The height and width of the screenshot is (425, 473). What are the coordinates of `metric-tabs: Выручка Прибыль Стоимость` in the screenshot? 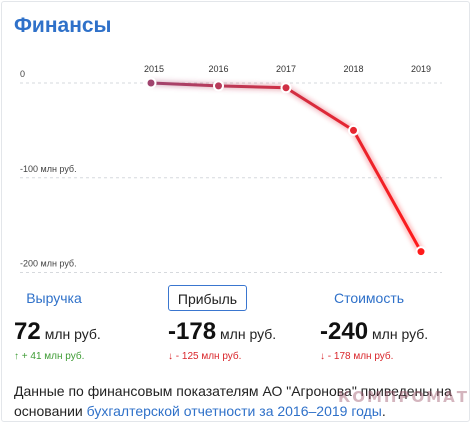 It's located at (235, 299).